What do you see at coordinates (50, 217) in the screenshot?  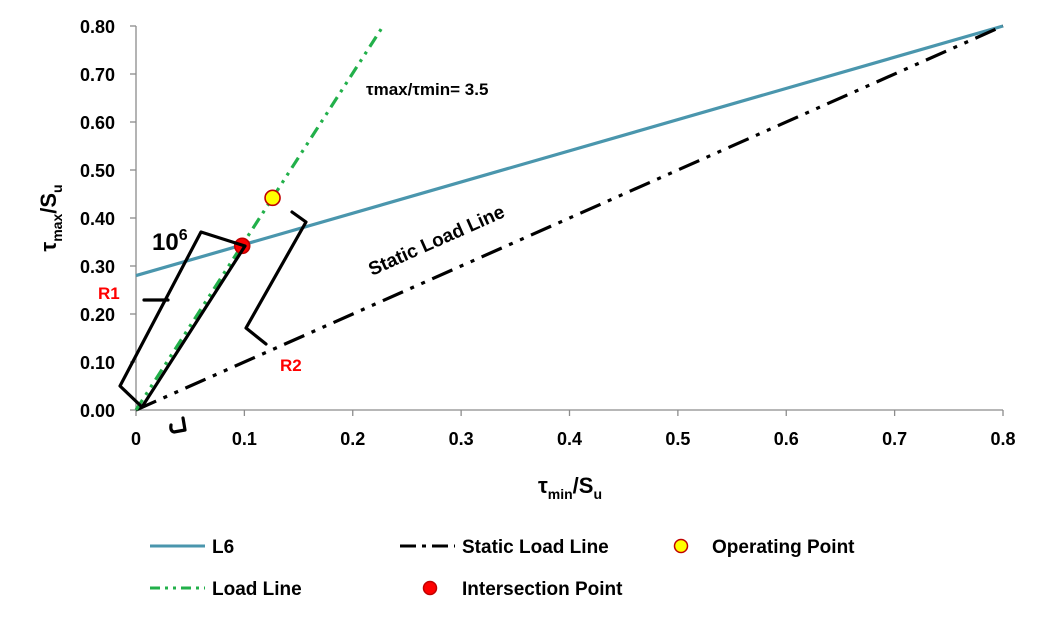 I see `y-axis-title: τmax/Su` at bounding box center [50, 217].